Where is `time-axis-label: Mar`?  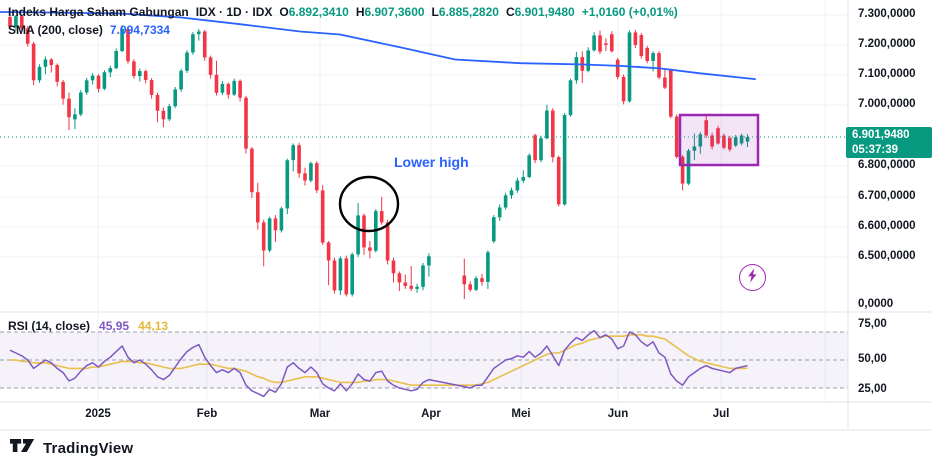 time-axis-label: Mar is located at coordinates (320, 414).